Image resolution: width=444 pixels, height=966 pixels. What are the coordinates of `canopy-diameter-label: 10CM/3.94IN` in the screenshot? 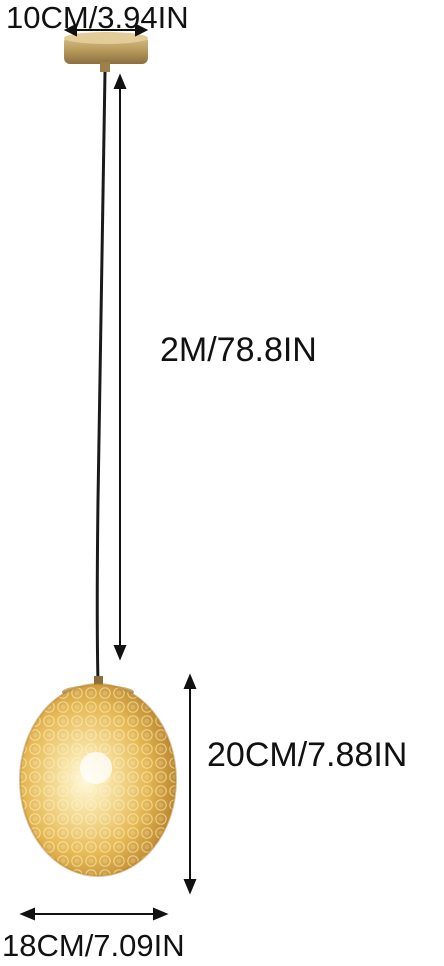 It's located at (97, 17).